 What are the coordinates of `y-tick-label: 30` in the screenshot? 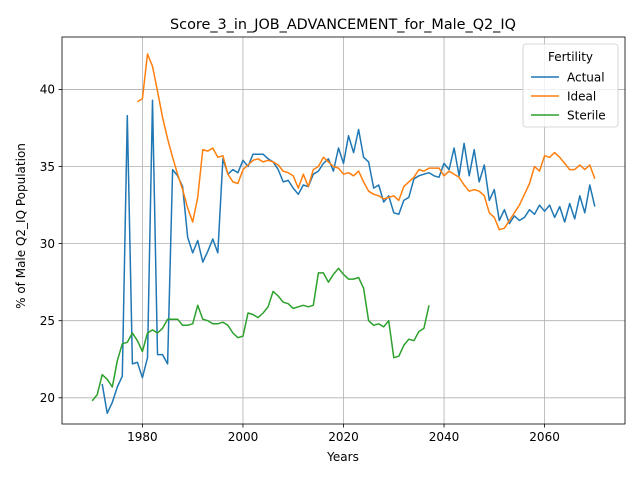 It's located at (47, 244).